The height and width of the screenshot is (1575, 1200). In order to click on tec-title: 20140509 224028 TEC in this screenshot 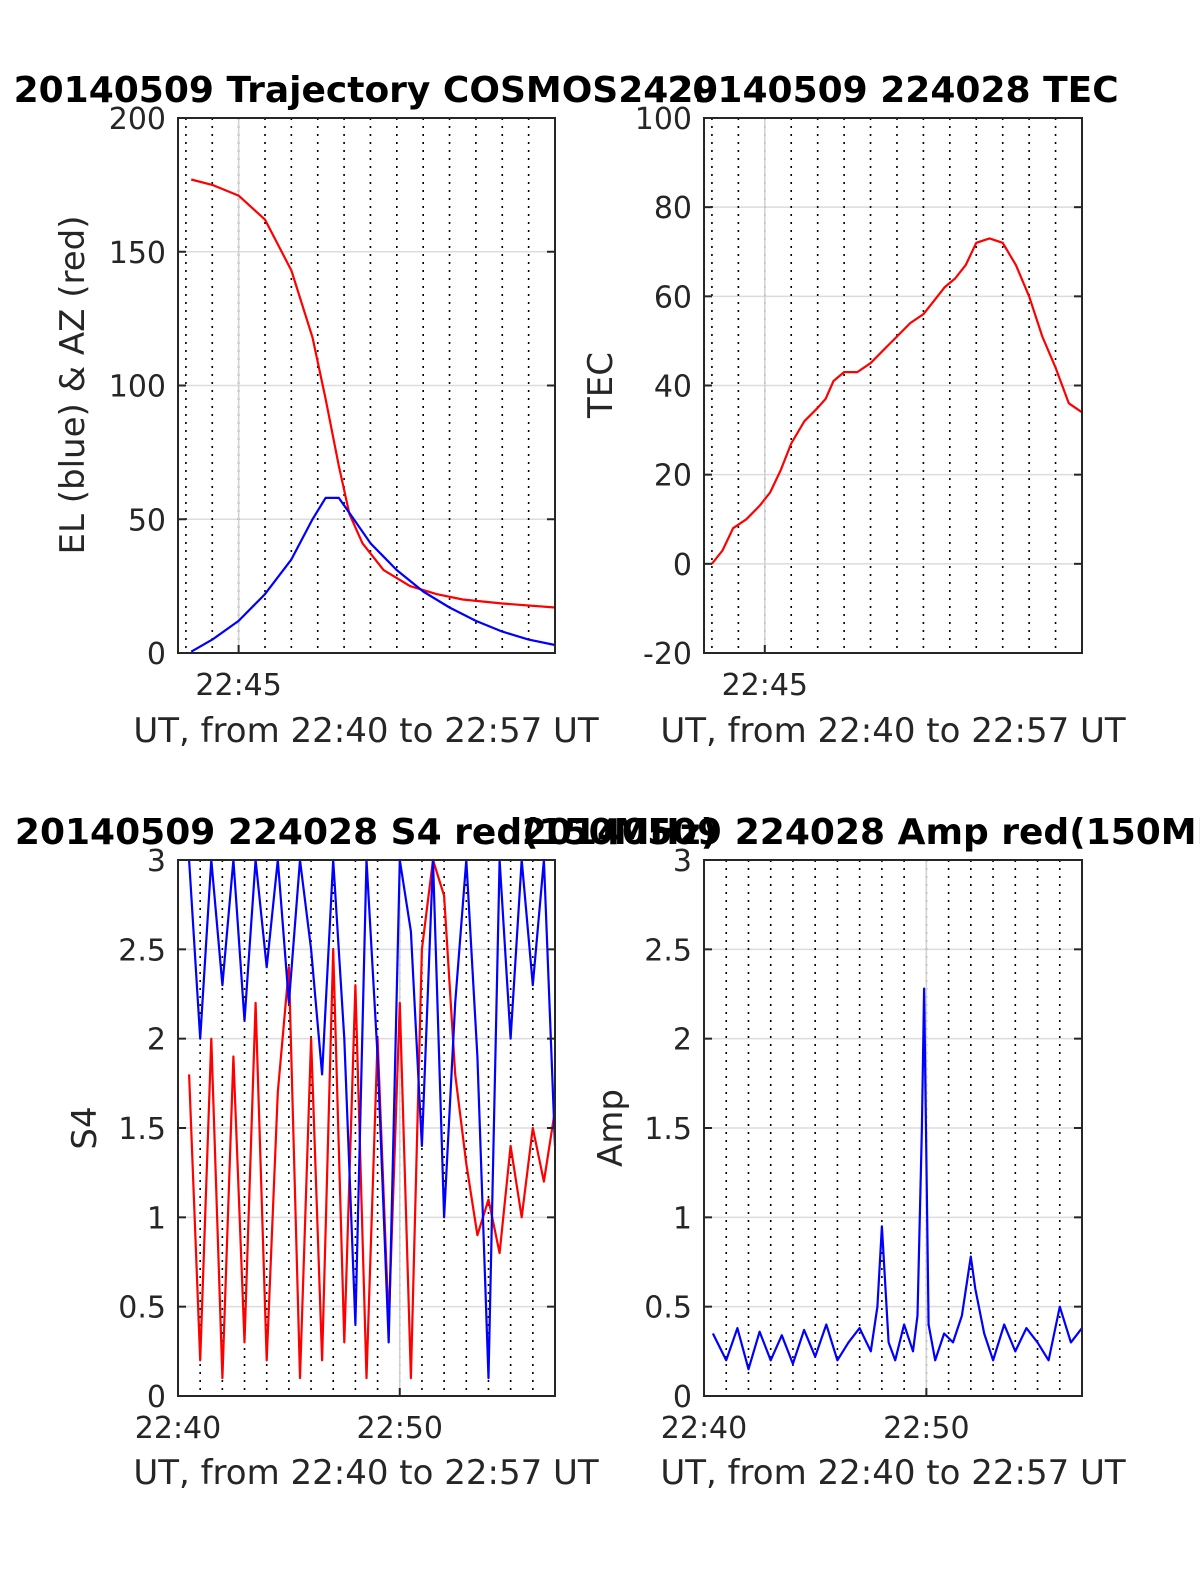, I will do `click(892, 90)`.